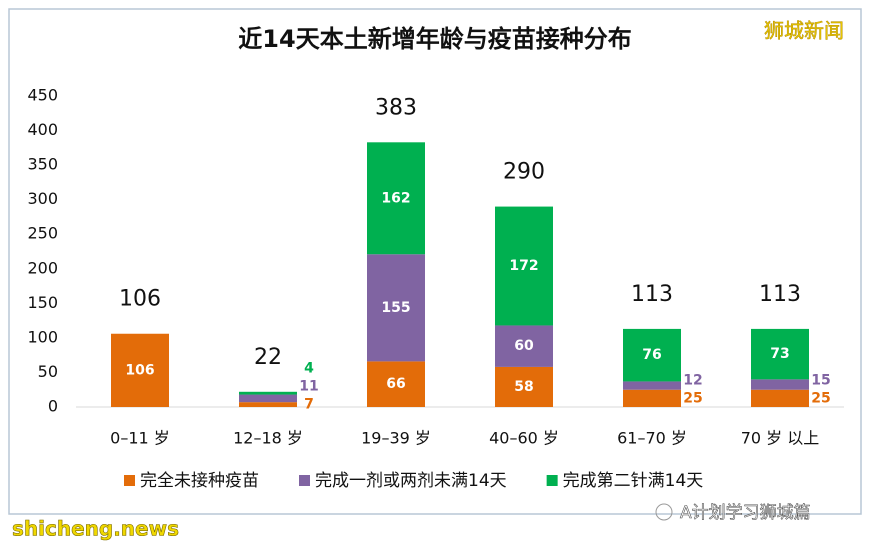 This screenshot has height=556, width=871. Describe the element at coordinates (42, 129) in the screenshot. I see `y-tick-label: 400` at that location.